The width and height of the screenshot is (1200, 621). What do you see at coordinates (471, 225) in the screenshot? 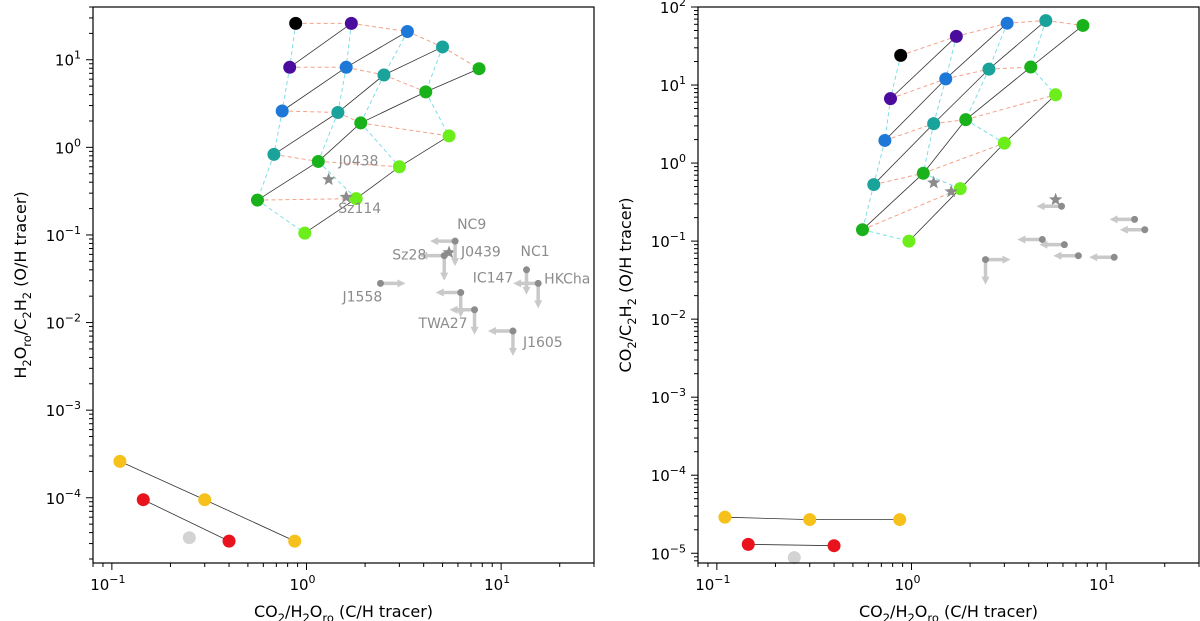
I see `source-label: NC9` at bounding box center [471, 225].